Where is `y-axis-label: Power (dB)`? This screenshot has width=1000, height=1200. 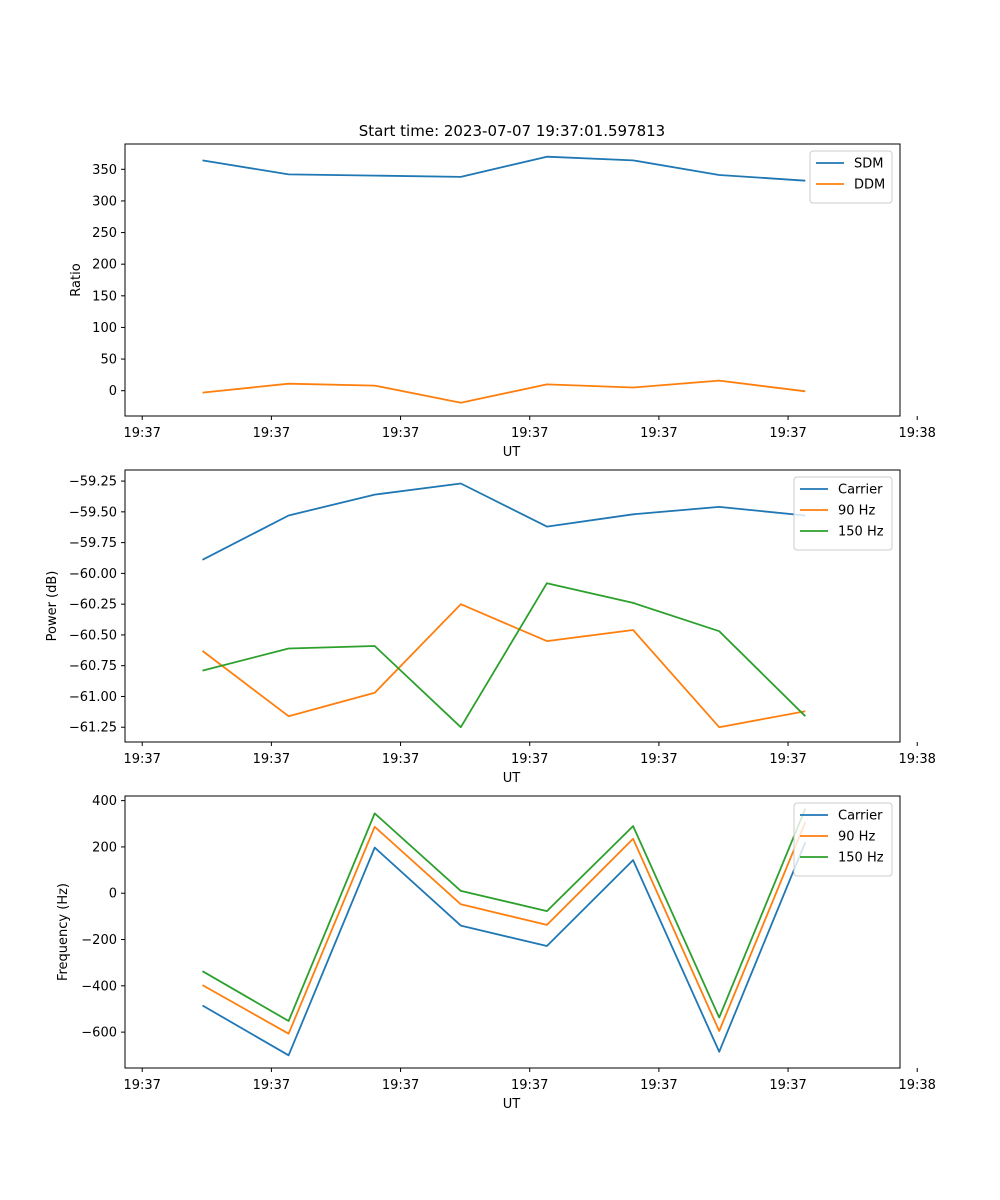
y-axis-label: Power (dB) is located at coordinates (52, 606).